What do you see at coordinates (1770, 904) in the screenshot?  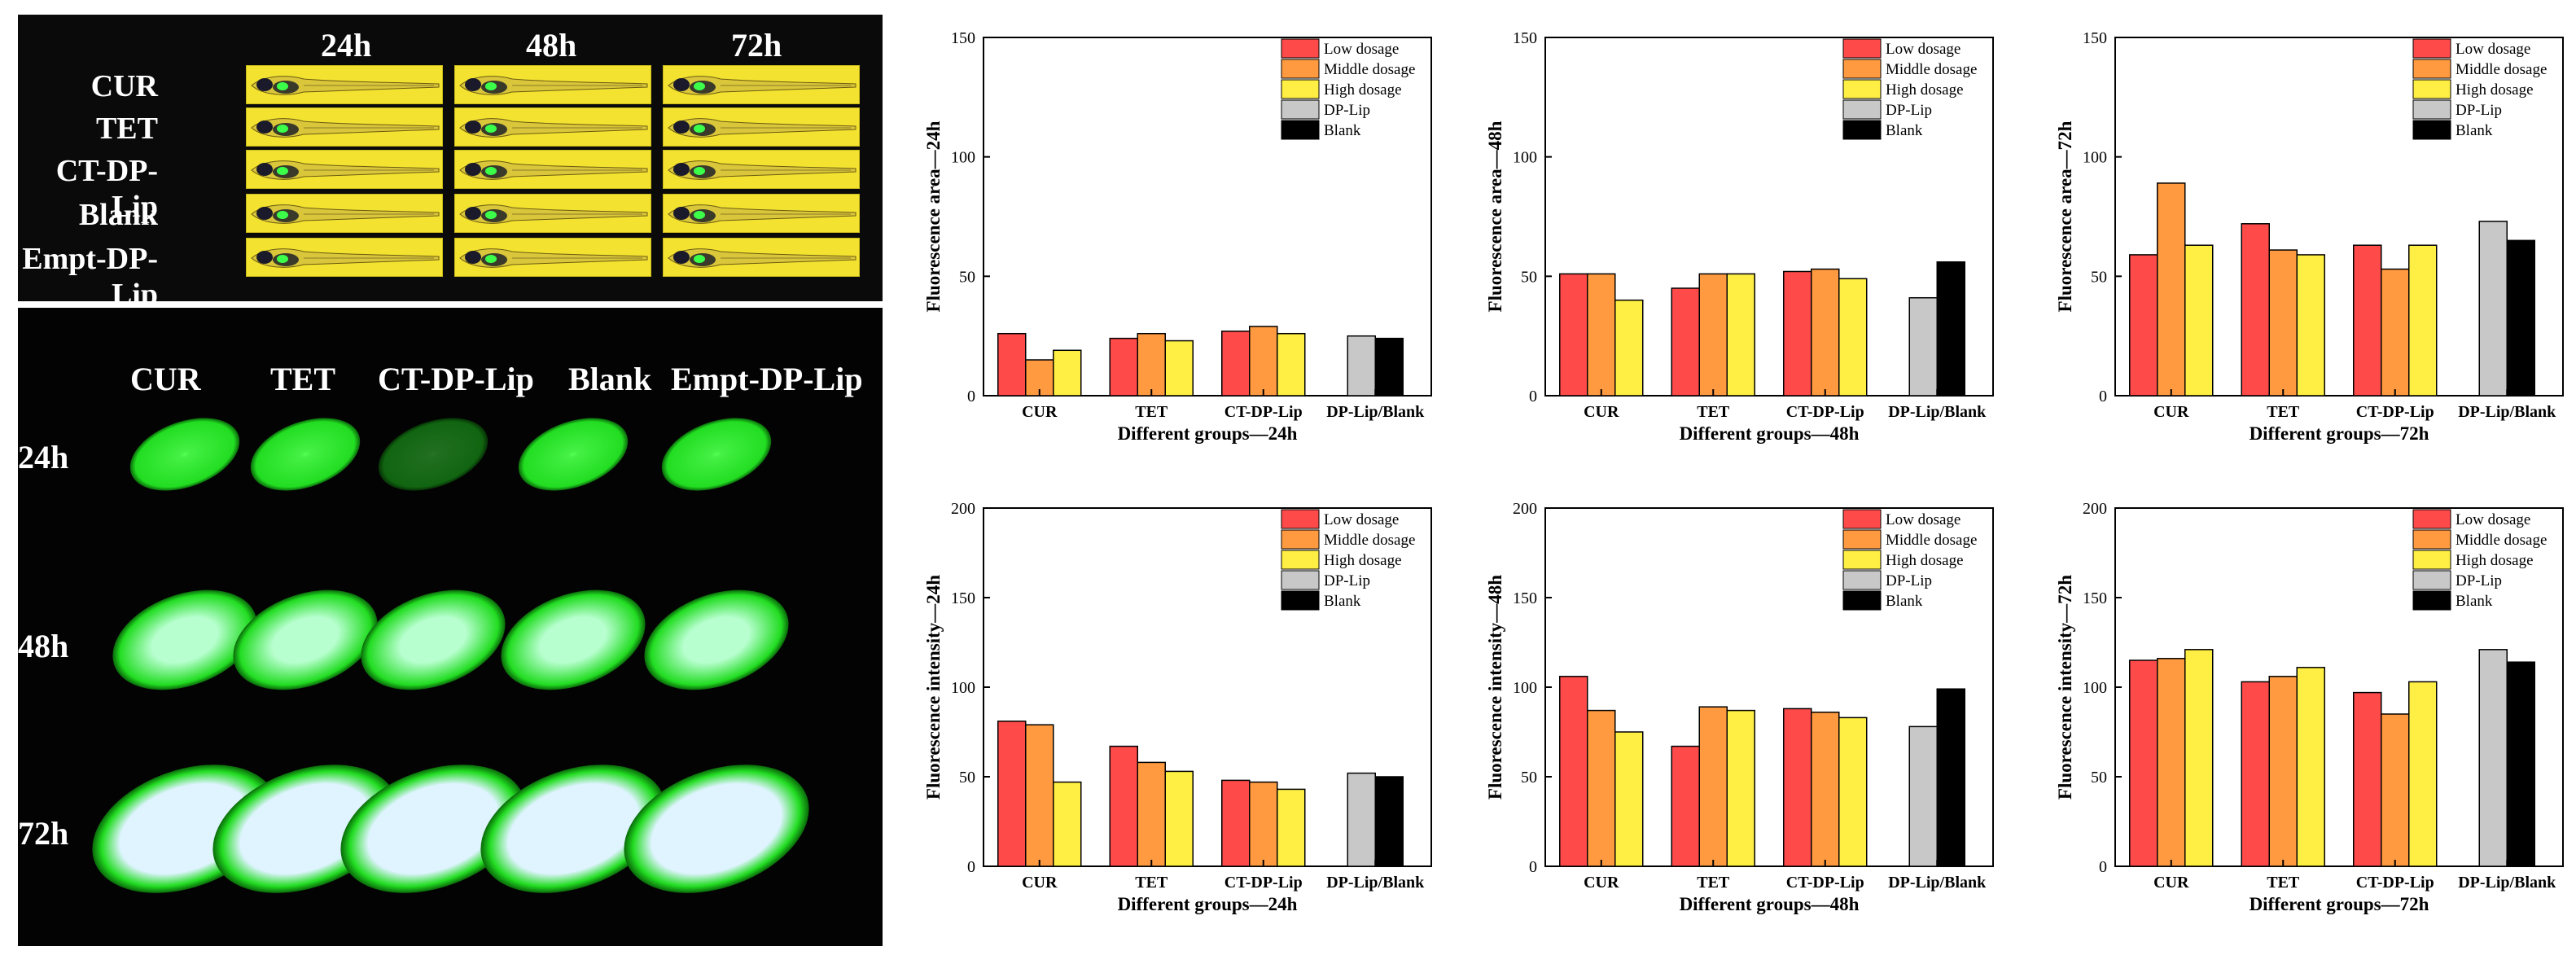 I see `x-axis-label: Different groups—48h` at bounding box center [1770, 904].